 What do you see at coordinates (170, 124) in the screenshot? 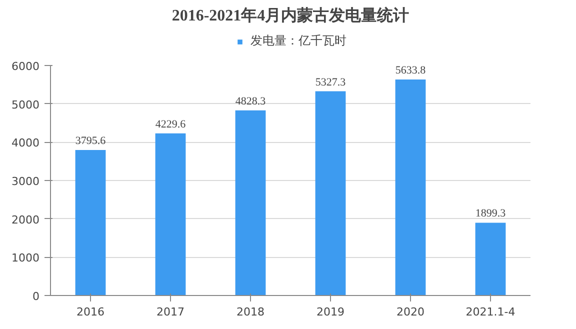
I see `data-label: 4229.6` at bounding box center [170, 124].